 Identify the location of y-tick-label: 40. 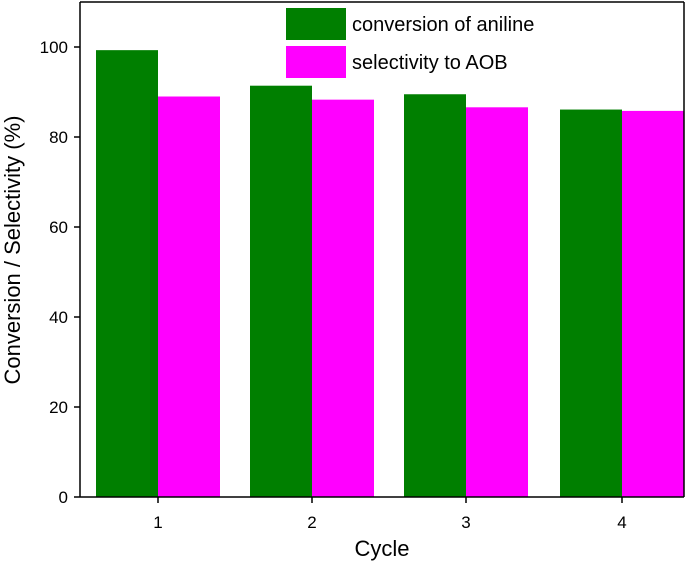
(58, 317).